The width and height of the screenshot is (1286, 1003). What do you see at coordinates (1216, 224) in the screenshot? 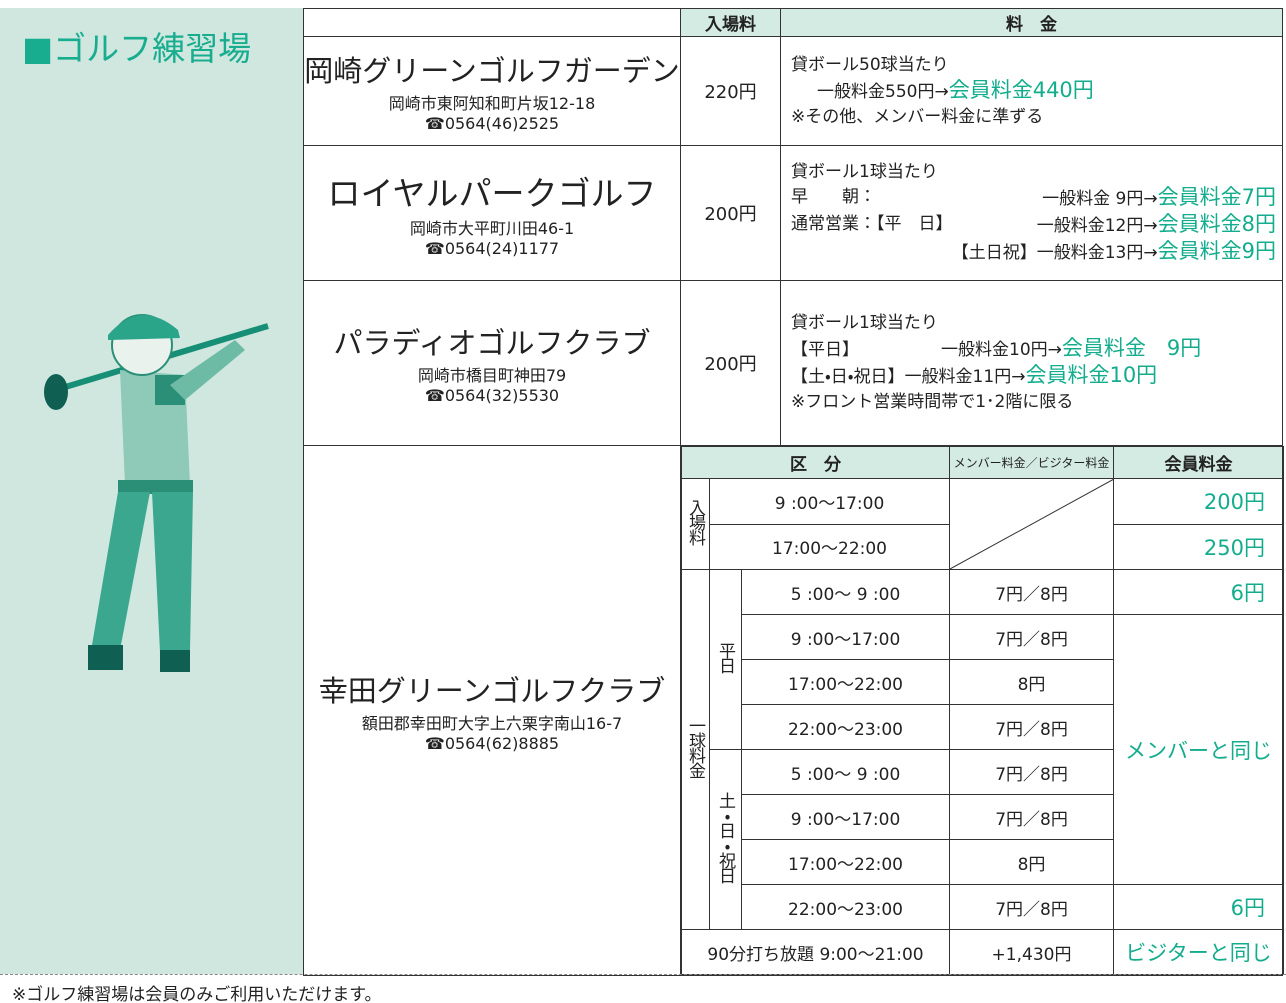
I see `member-fee: 会員料金8円` at bounding box center [1216, 224].